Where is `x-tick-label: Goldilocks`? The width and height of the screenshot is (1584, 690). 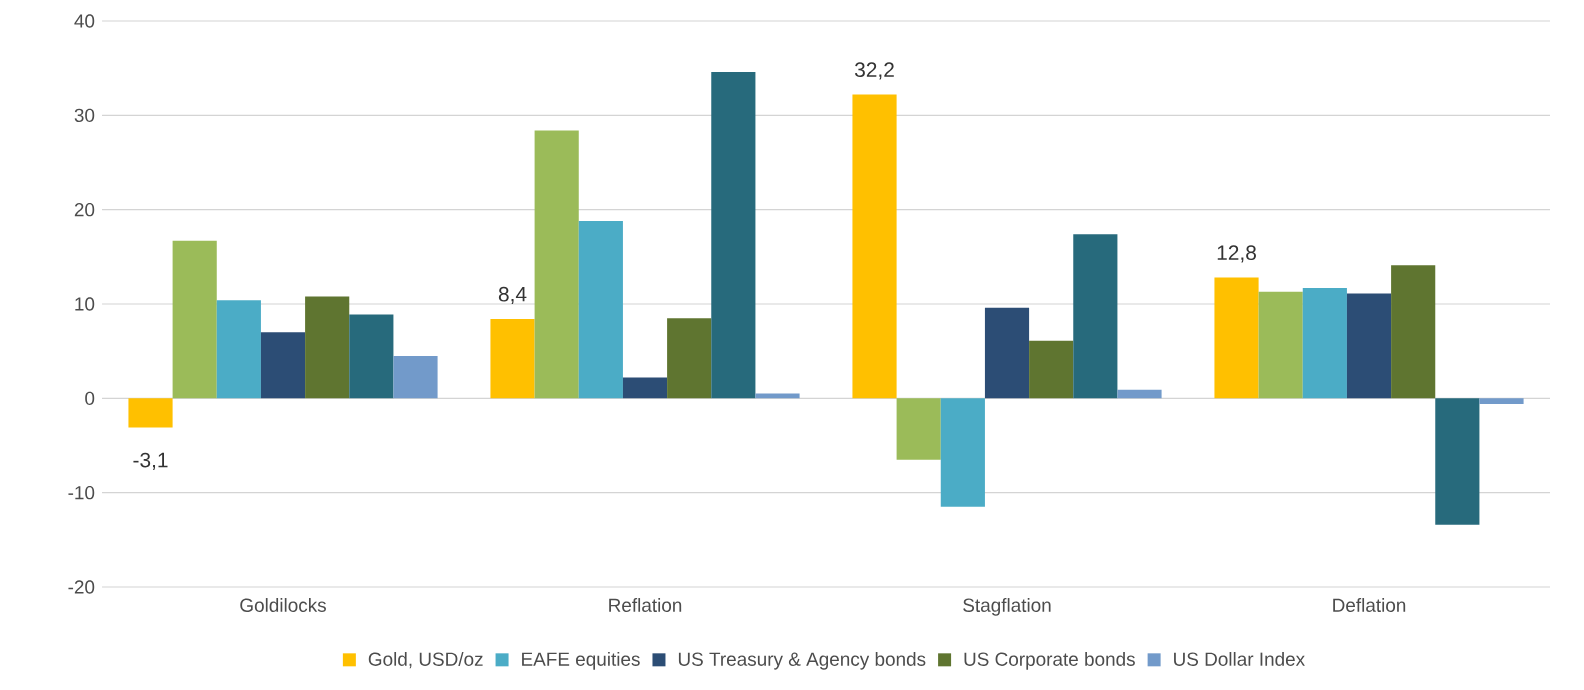 x-tick-label: Goldilocks is located at coordinates (283, 605).